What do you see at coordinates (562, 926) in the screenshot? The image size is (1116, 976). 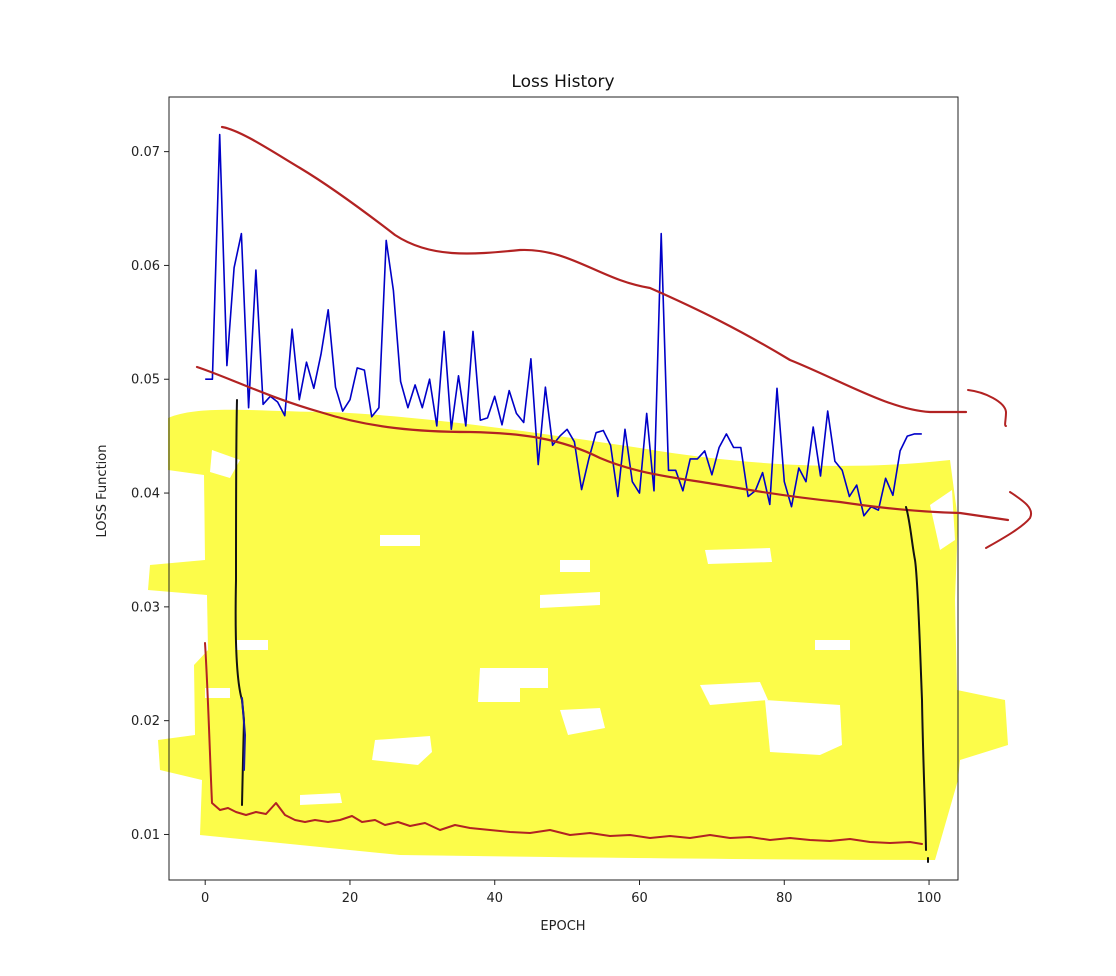 I see `x-axis-label: EPOCH` at bounding box center [562, 926].